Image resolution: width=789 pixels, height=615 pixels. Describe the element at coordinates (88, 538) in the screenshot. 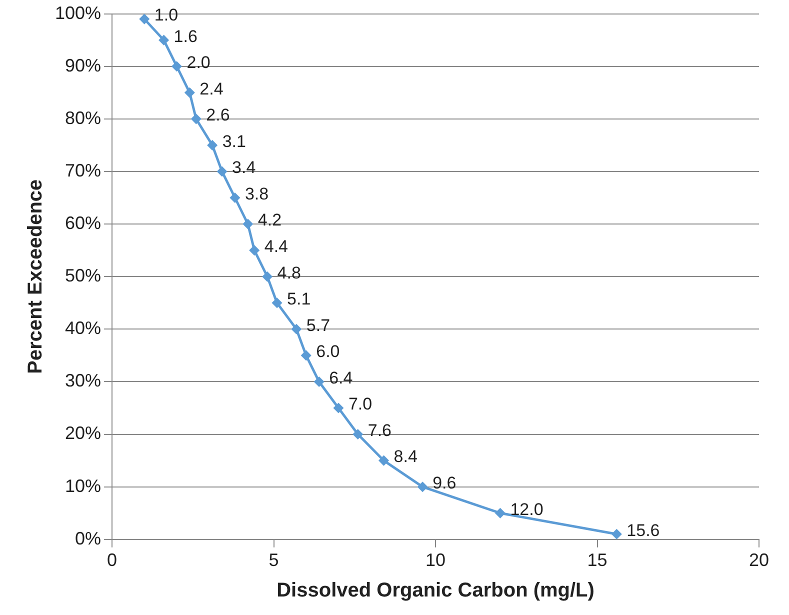

I see `y-tick-label: 0%` at that location.